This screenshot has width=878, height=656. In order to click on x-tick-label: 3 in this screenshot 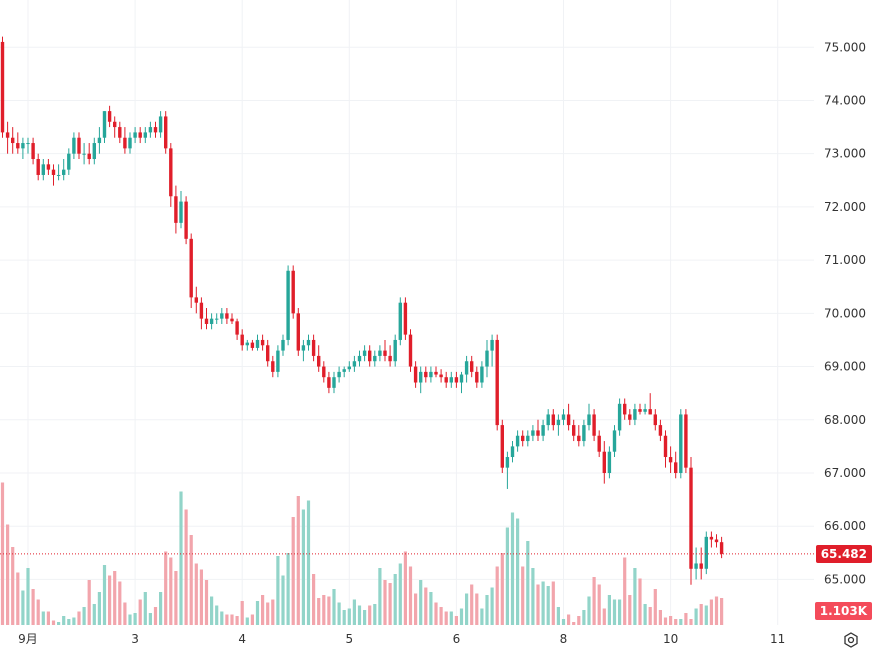, I will do `click(135, 639)`.